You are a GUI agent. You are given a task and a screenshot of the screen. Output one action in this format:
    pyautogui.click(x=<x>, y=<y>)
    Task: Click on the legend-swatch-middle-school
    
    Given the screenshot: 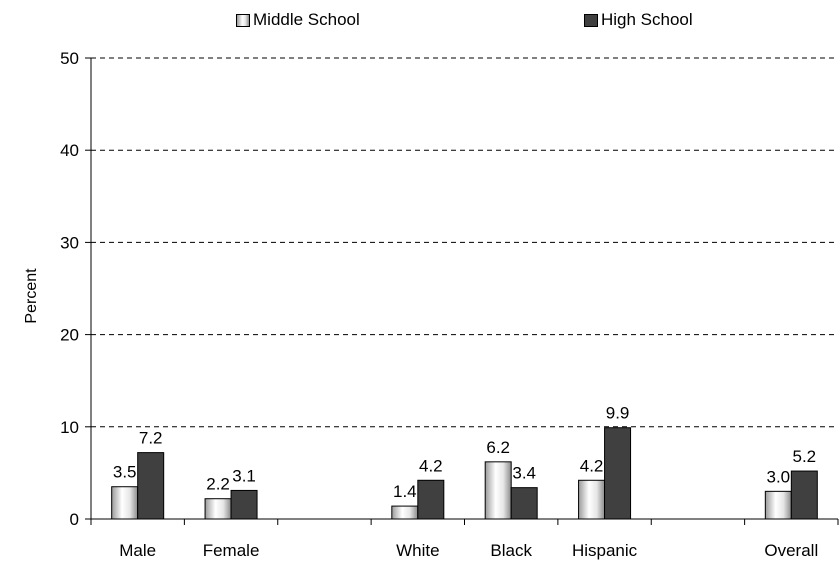 What is the action you would take?
    pyautogui.click(x=243, y=20)
    